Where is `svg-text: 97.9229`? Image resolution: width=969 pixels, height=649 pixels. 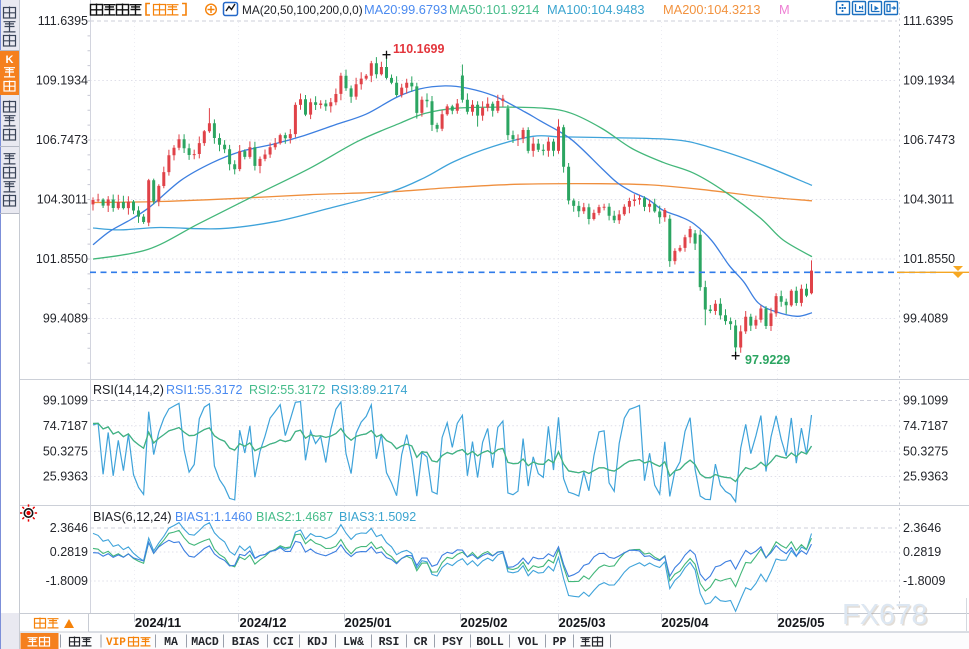
svg-text: 97.9229 is located at coordinates (767, 360).